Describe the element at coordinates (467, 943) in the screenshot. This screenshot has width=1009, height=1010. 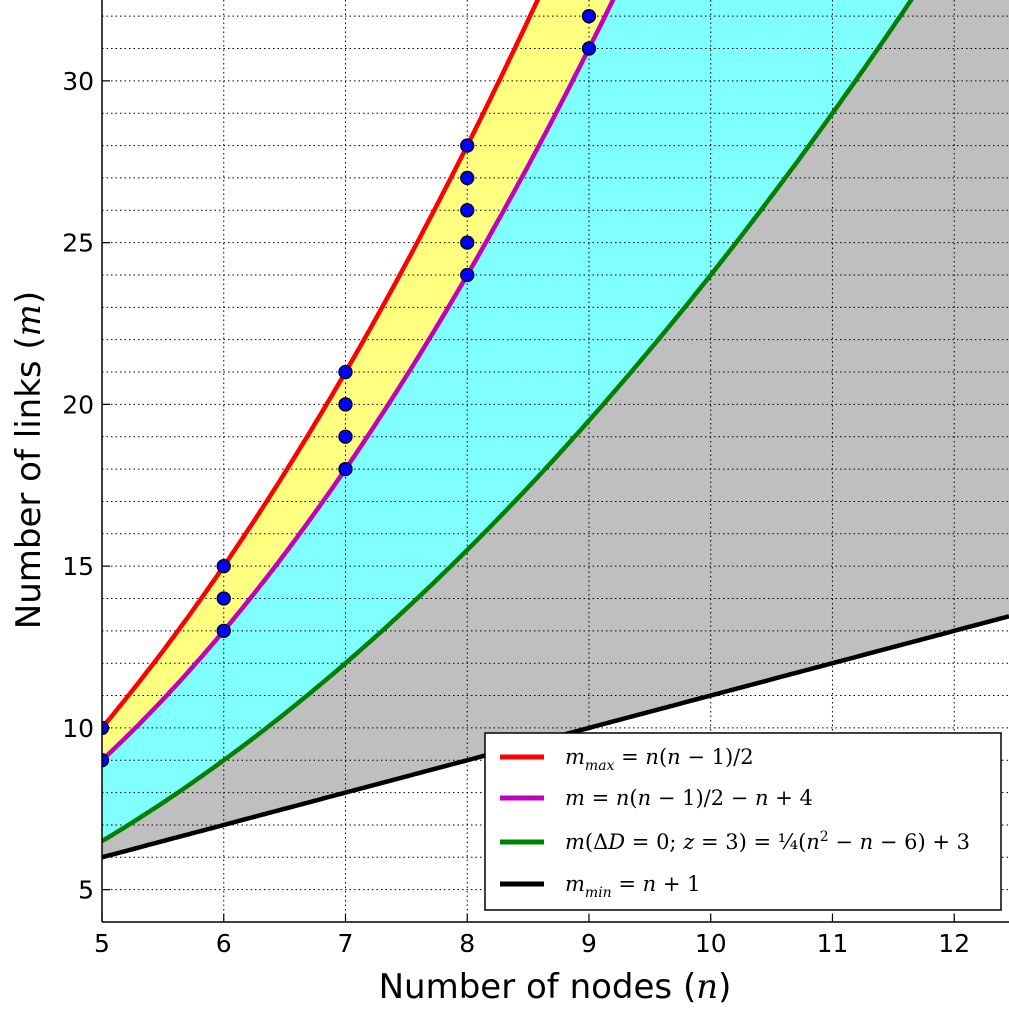
I see `x-tick-label: 8` at that location.